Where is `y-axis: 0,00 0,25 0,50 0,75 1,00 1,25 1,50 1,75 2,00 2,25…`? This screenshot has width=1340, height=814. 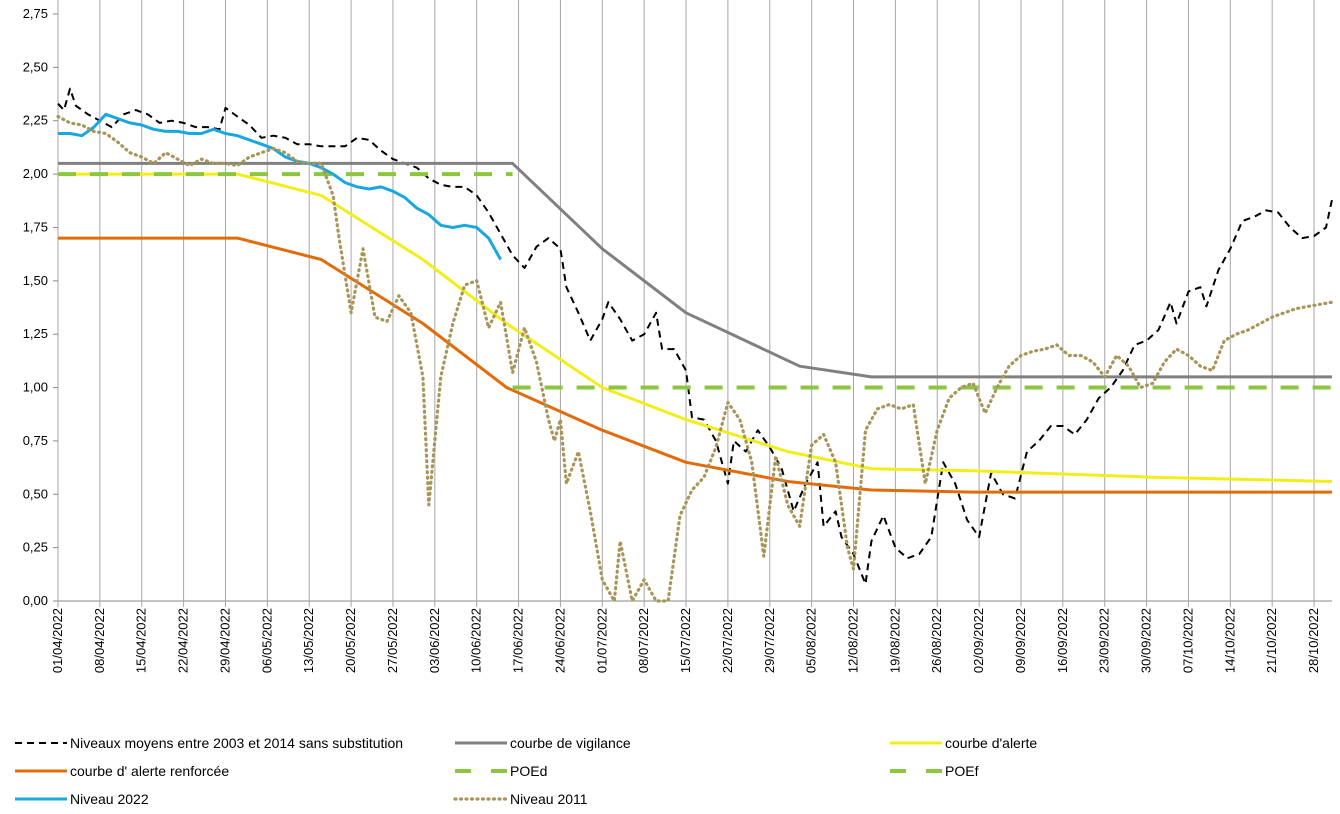 y-axis: 0,00 0,25 0,50 0,75 1,00 1,25 1,50 1,75 2,00 2,25… is located at coordinates (40, 307).